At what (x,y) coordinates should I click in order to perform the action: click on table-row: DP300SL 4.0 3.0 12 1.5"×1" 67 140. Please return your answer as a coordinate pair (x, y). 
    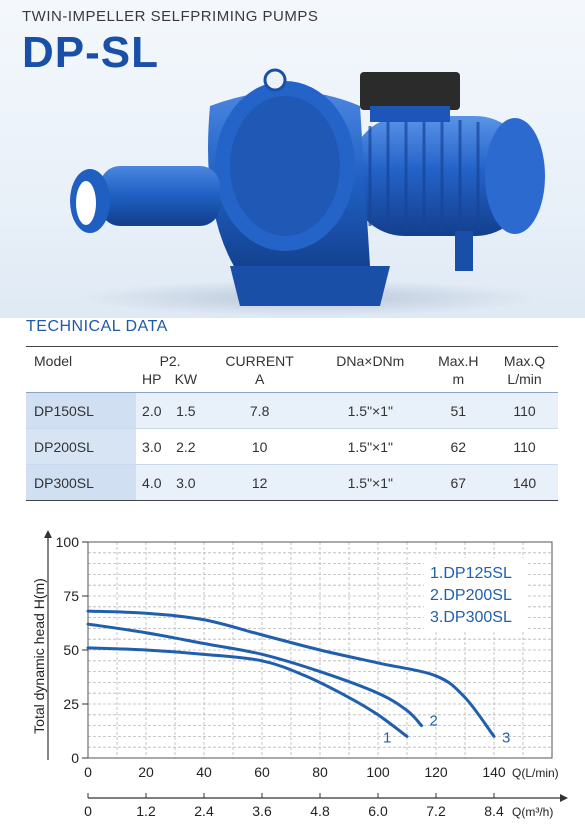
    Looking at the image, I should click on (292, 482).